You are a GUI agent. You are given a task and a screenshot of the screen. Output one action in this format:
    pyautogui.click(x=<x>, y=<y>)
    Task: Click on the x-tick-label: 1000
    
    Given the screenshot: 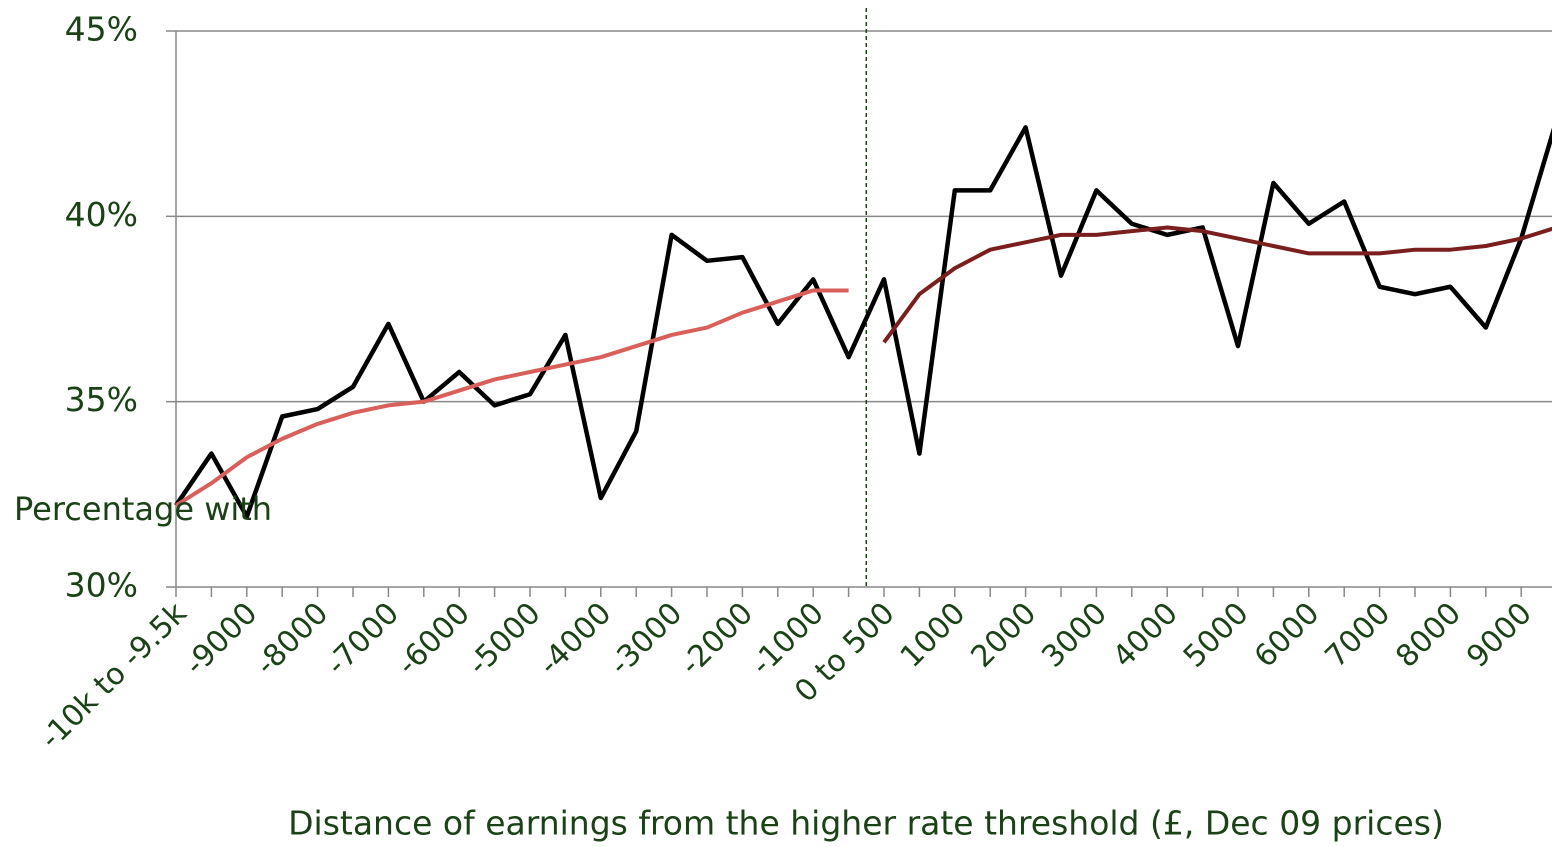 What is the action you would take?
    pyautogui.click(x=933, y=635)
    